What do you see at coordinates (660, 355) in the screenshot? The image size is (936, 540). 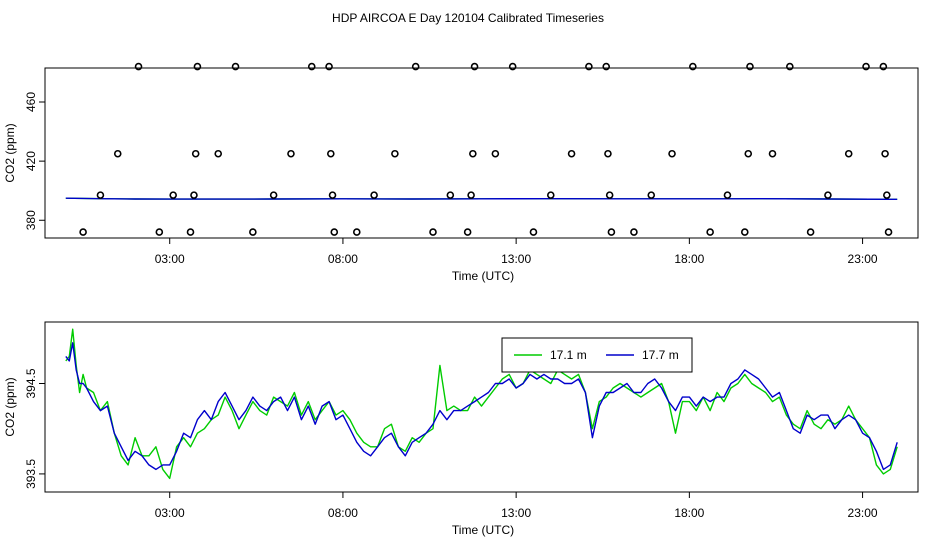 I see `legend-label: 17.7 m` at bounding box center [660, 355].